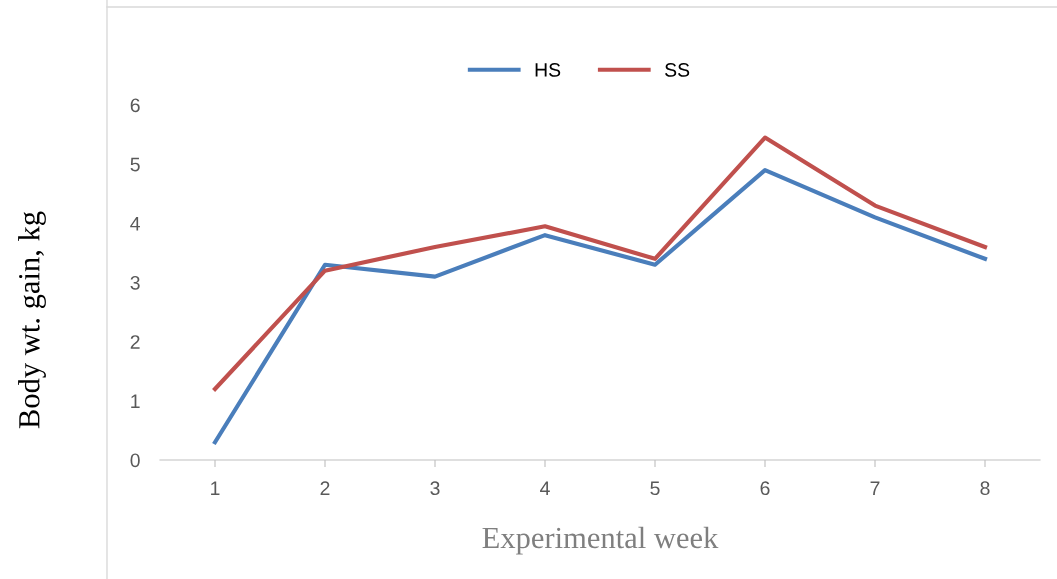  I want to click on x-tick-label: 3, so click(435, 488).